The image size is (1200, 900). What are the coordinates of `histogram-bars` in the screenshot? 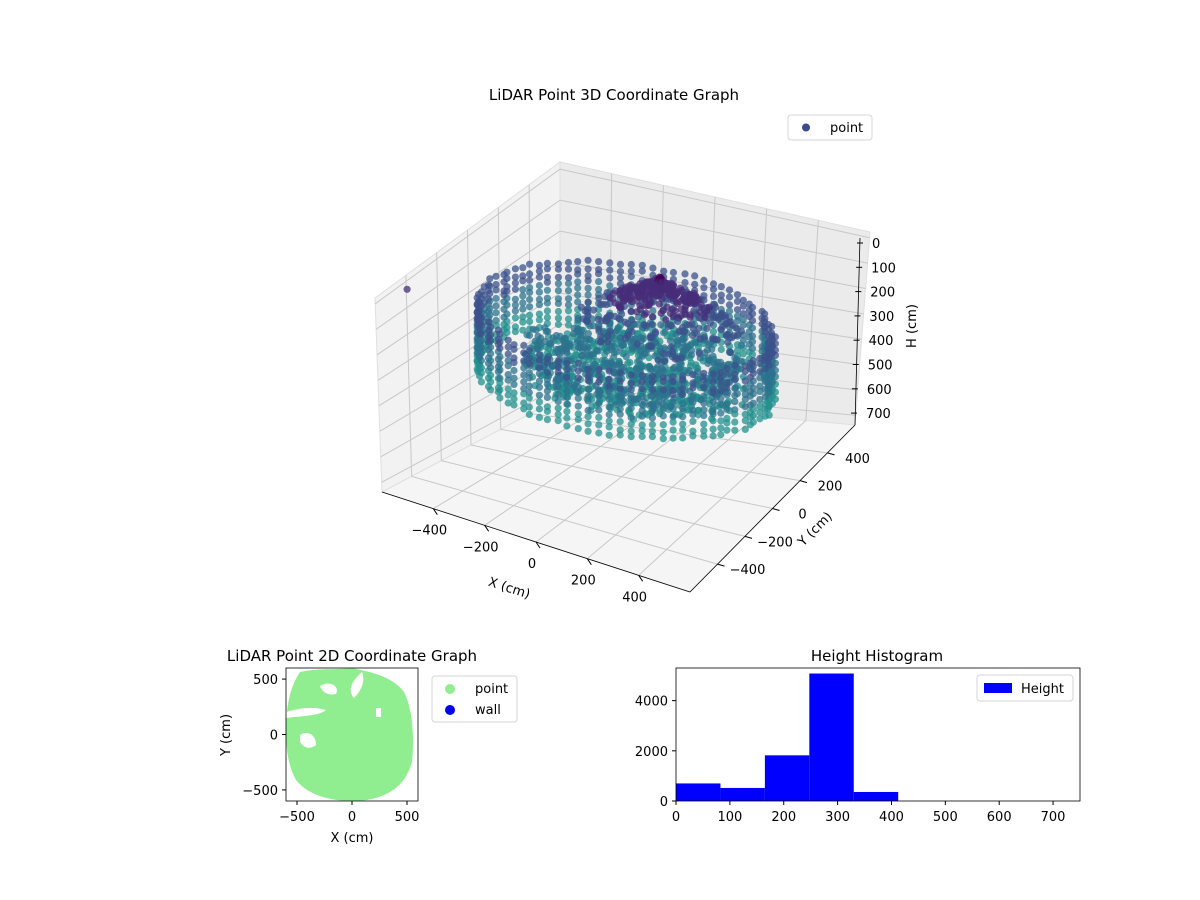 It's located at (787, 737).